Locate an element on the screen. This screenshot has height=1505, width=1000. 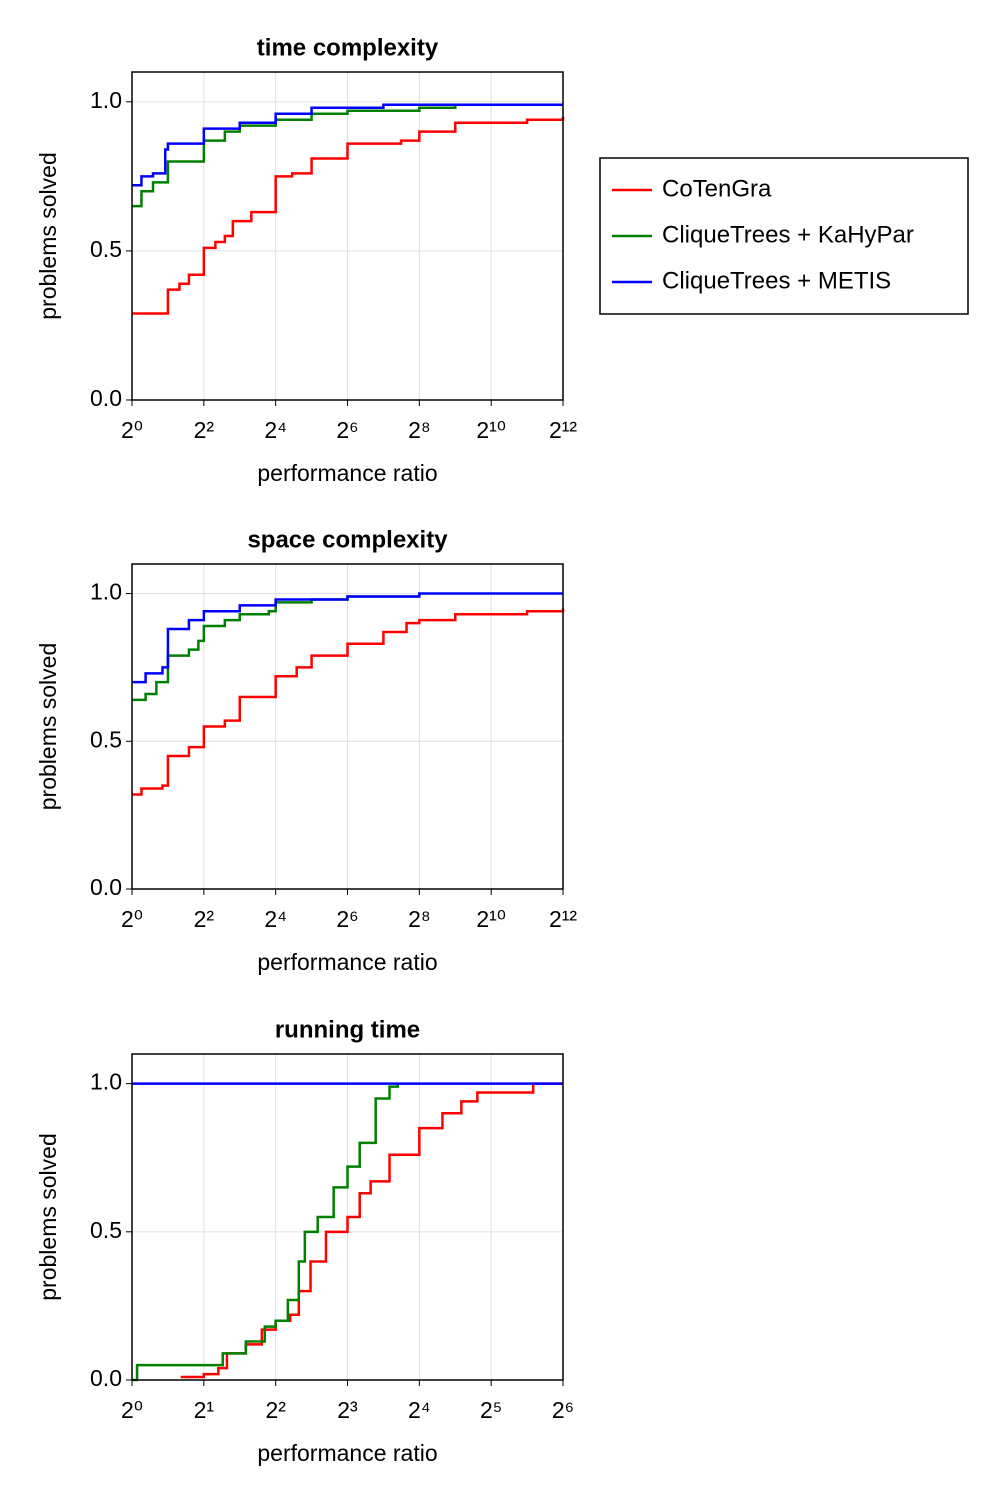
legend-label: CoTenGra is located at coordinates (717, 188).